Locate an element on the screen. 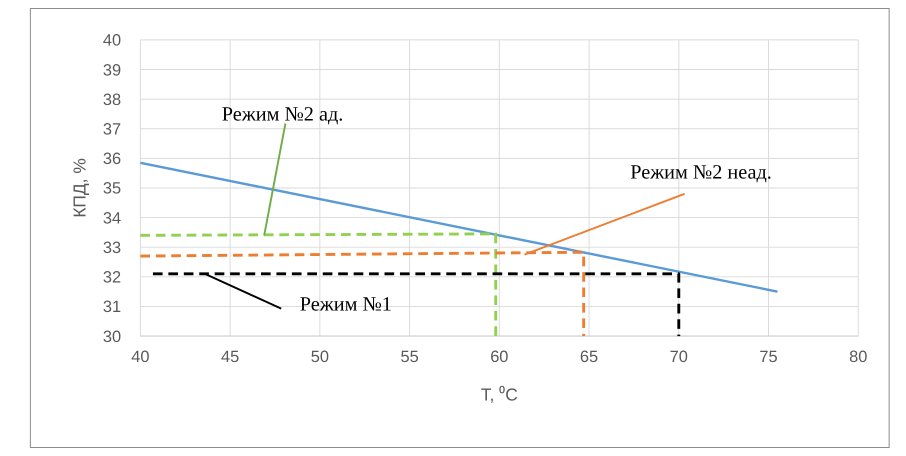 The image size is (906, 456). annotation: Режим №2 ад. is located at coordinates (283, 115).